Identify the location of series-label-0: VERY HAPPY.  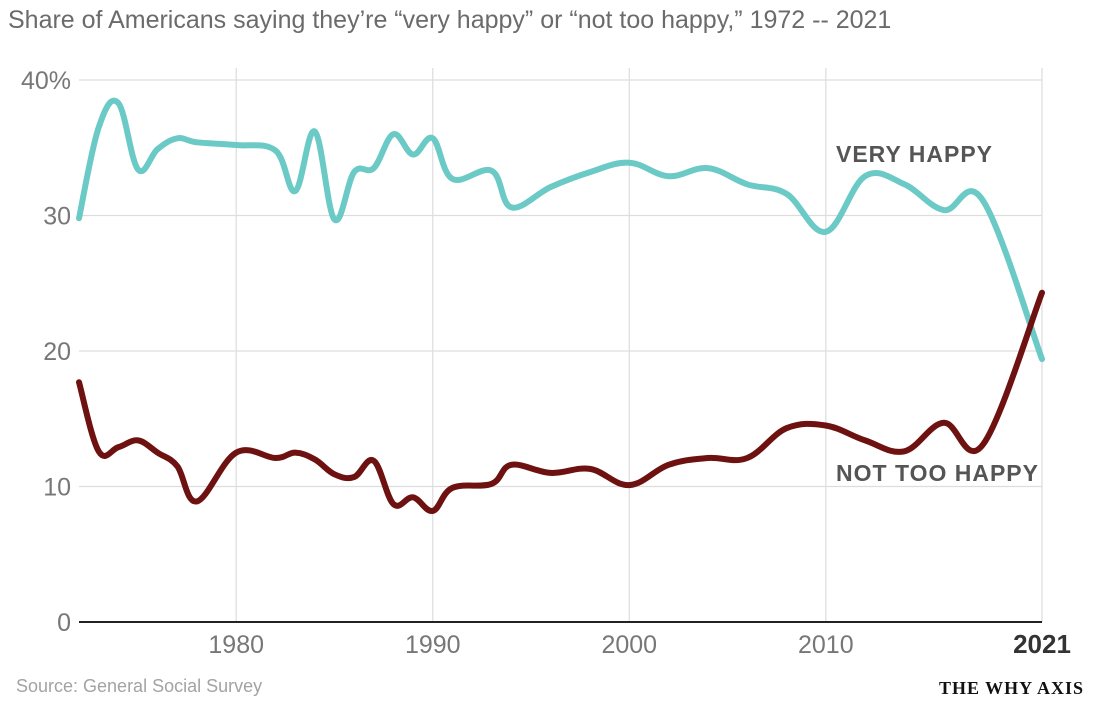
(914, 154).